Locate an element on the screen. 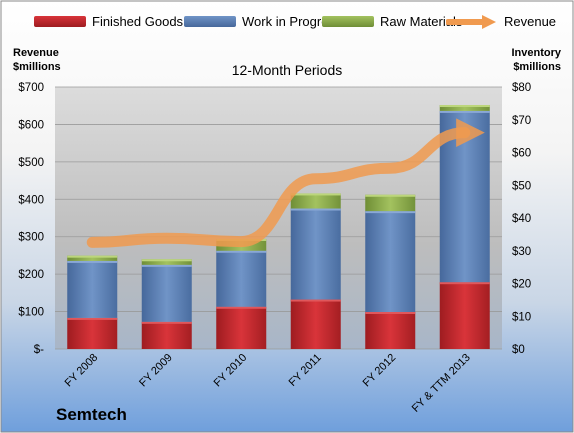  left-tick-label: $200 is located at coordinates (31, 275).